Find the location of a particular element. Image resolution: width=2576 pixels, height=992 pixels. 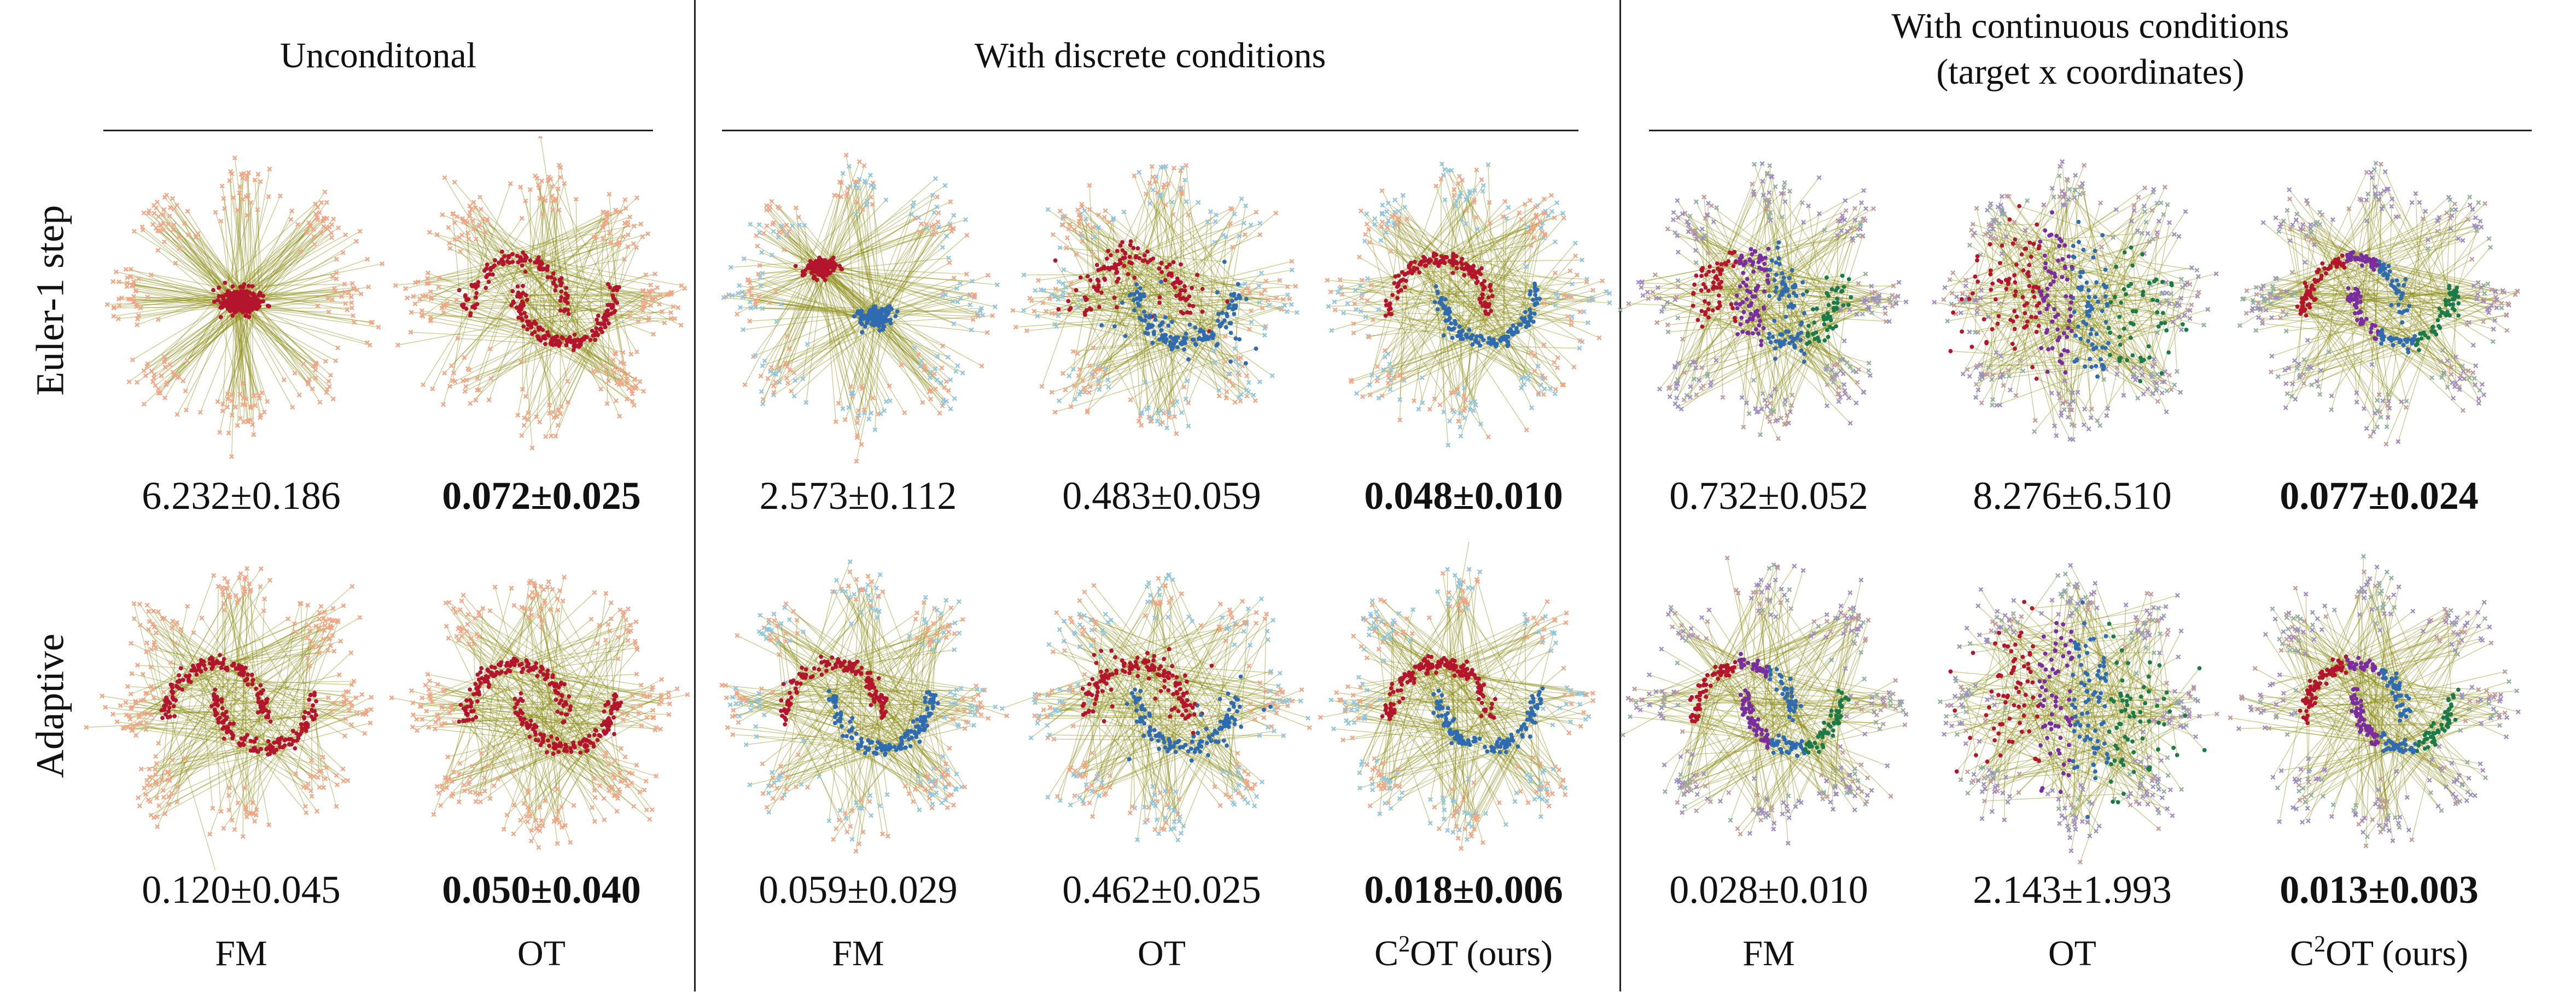

group-title-text: With discrete conditions is located at coordinates (1150, 55).